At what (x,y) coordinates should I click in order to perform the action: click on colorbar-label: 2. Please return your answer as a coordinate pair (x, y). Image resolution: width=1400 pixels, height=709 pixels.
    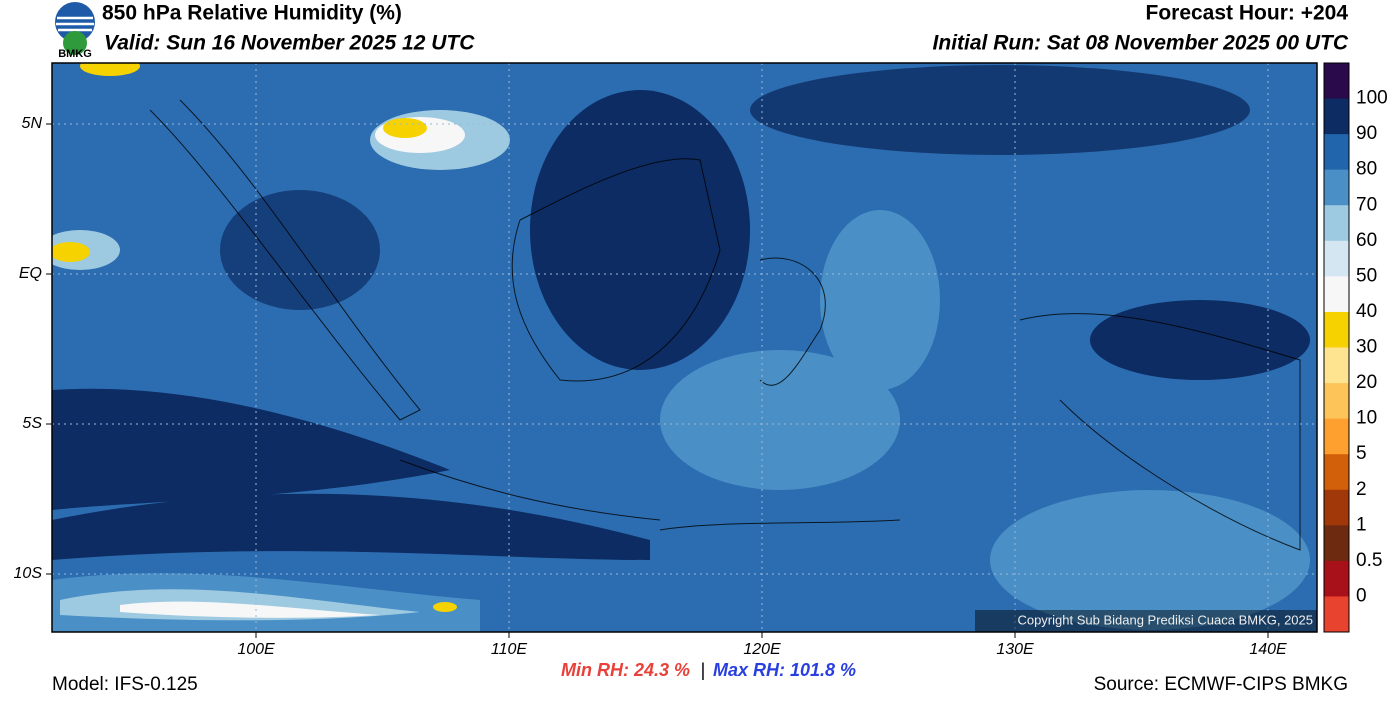
    Looking at the image, I should click on (1361, 489).